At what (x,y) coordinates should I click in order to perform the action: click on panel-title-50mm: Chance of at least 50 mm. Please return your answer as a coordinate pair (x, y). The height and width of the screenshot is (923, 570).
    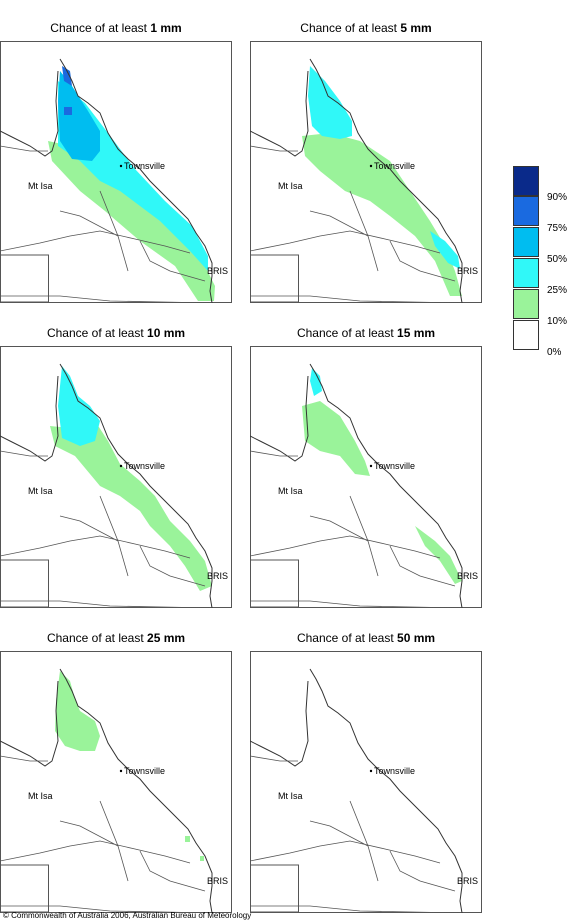
    Looking at the image, I should click on (366, 638).